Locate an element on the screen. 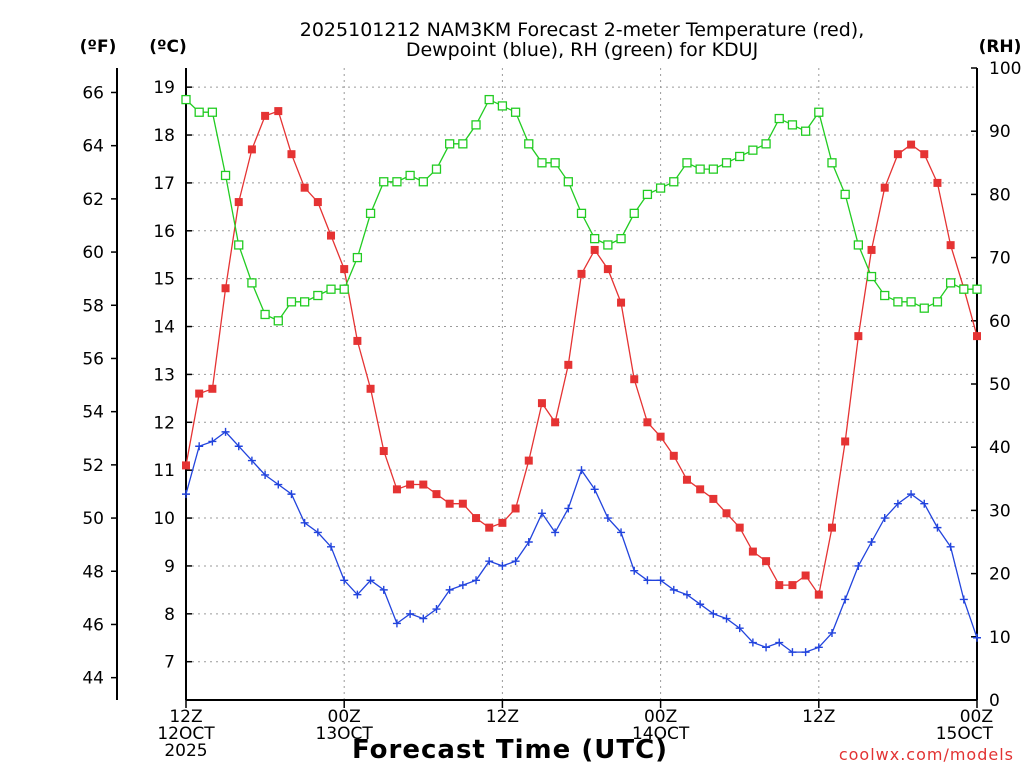 This screenshot has height=768, width=1024. x-tick-label: 14OCT is located at coordinates (661, 734).